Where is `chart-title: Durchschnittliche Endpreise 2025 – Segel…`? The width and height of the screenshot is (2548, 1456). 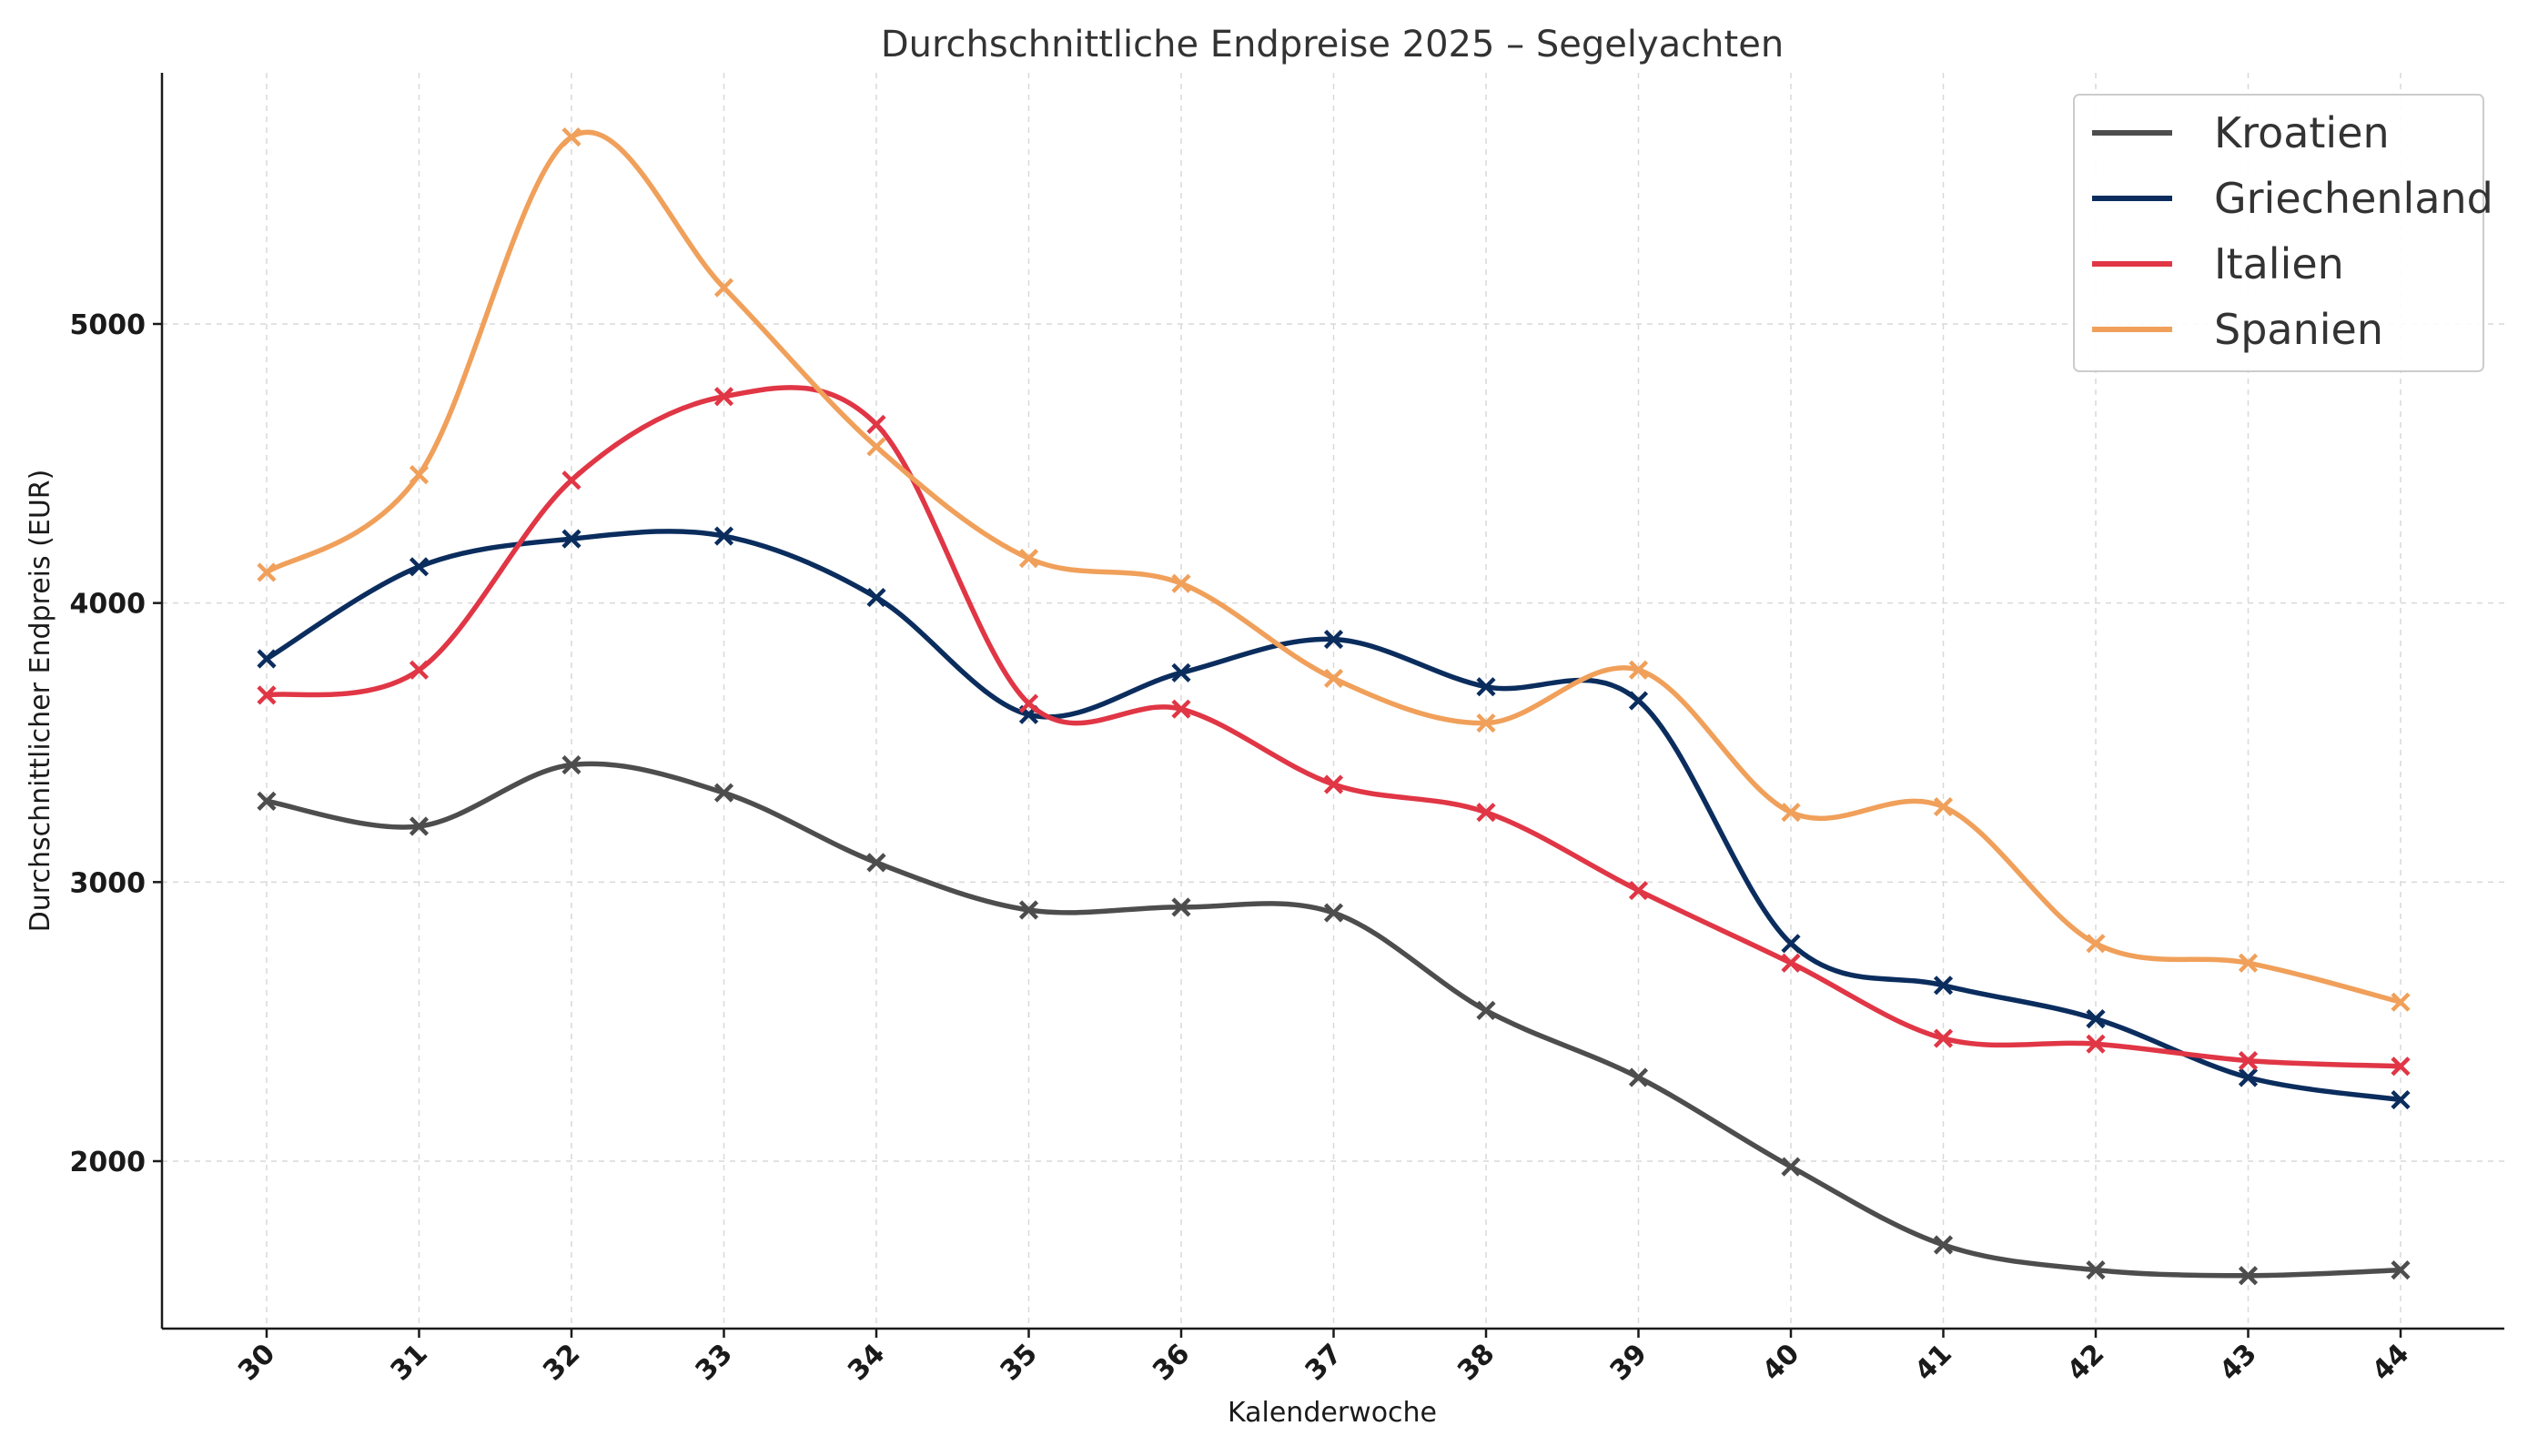
chart-title: Durchschnittliche Endpreise 2025 – Segel… is located at coordinates (1333, 45).